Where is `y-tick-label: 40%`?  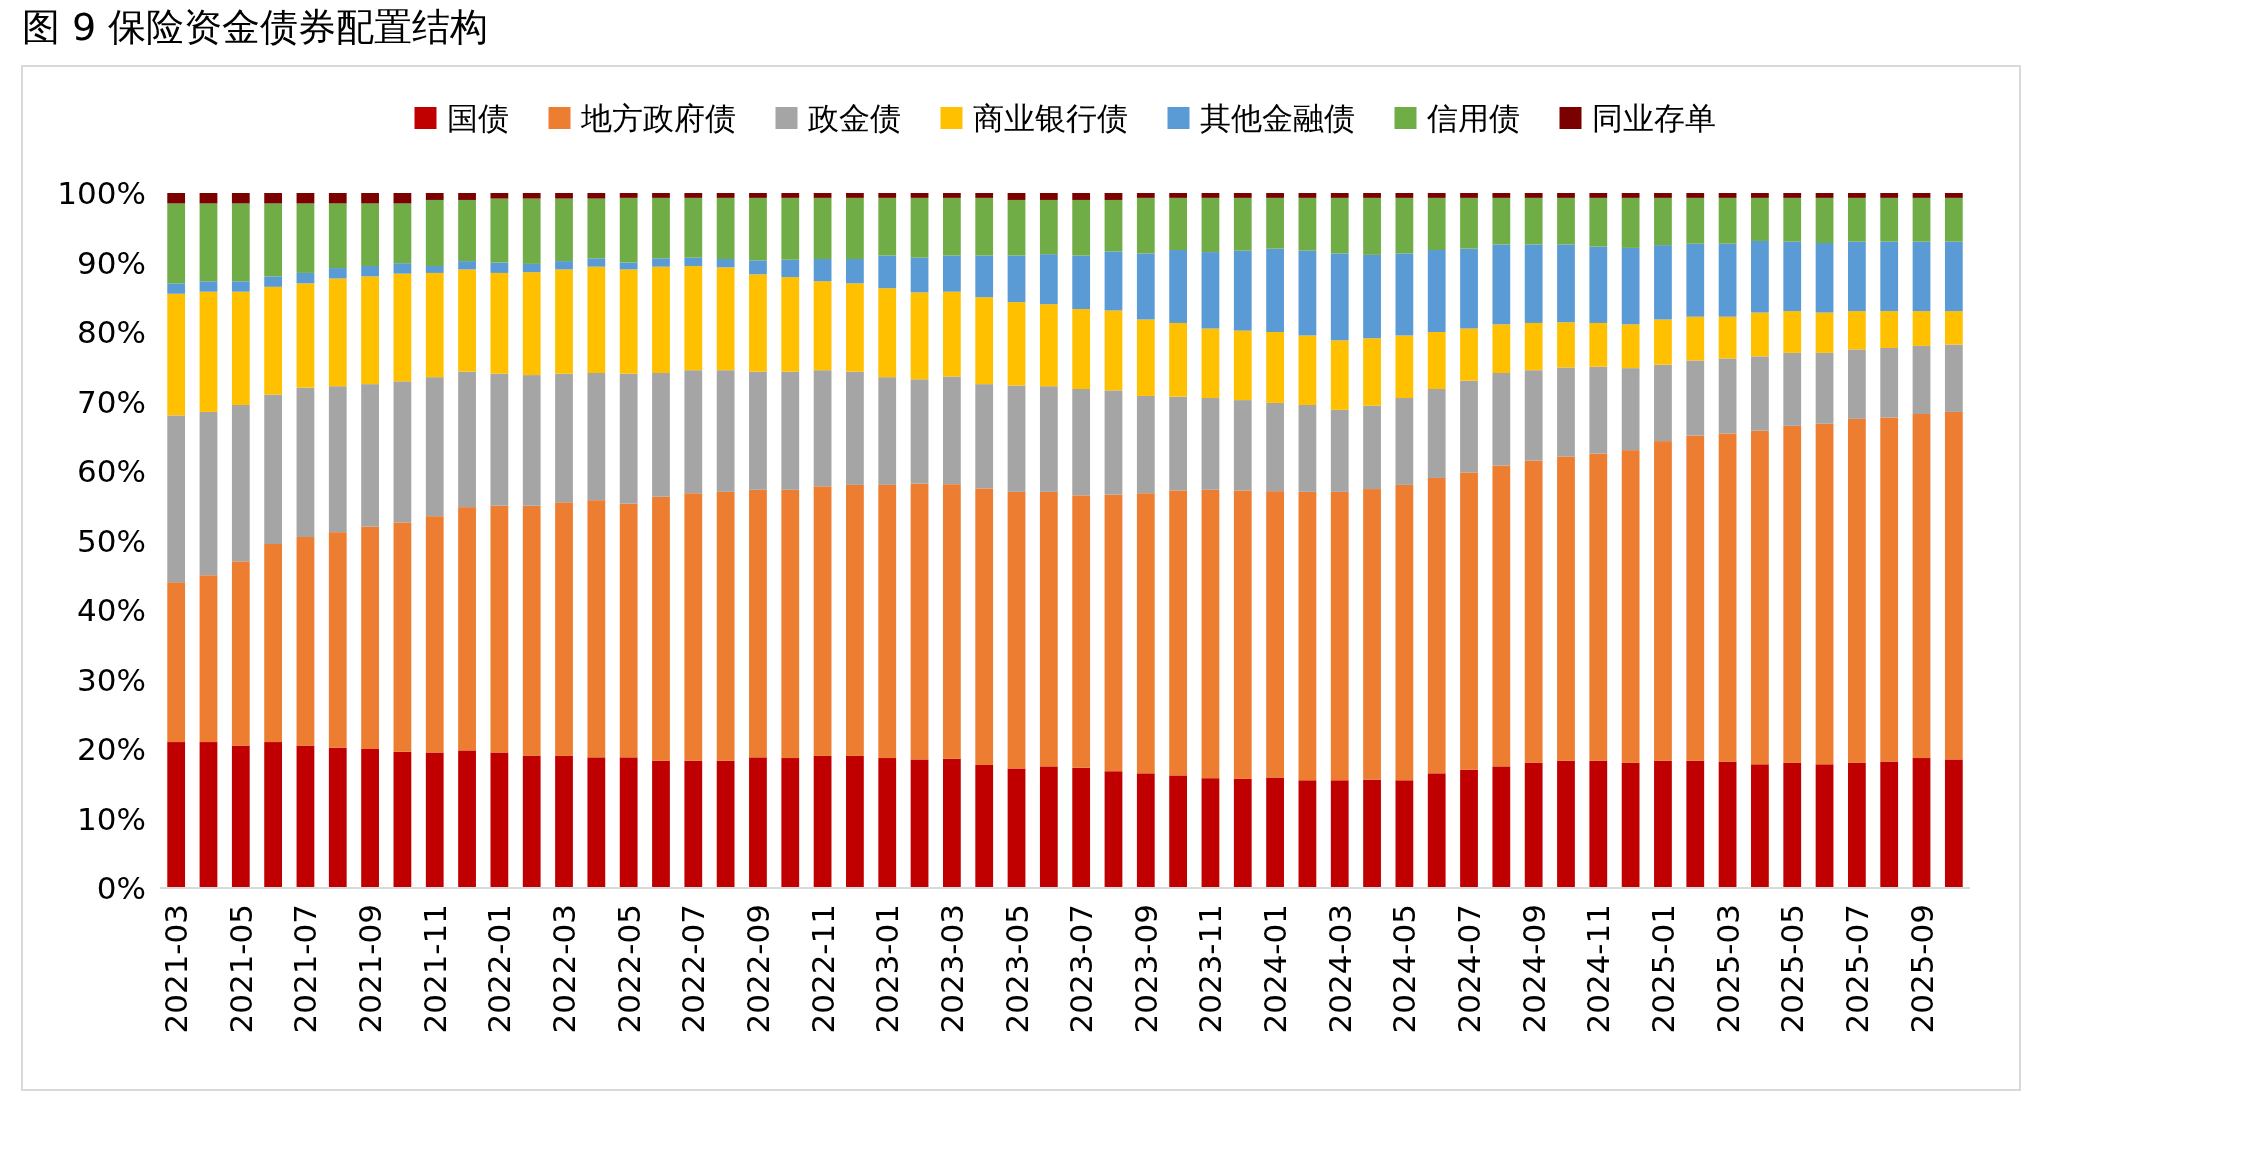
y-tick-label: 40% is located at coordinates (111, 610).